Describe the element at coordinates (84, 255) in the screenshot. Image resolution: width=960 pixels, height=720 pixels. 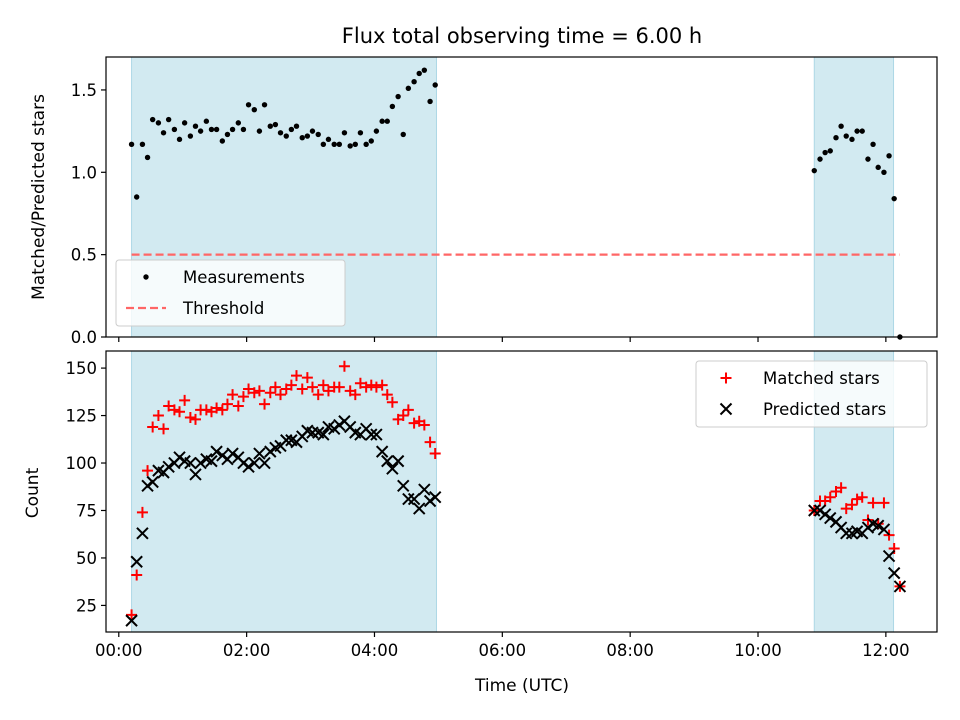
I see `ratio-y-tick-label: 0.5` at that location.